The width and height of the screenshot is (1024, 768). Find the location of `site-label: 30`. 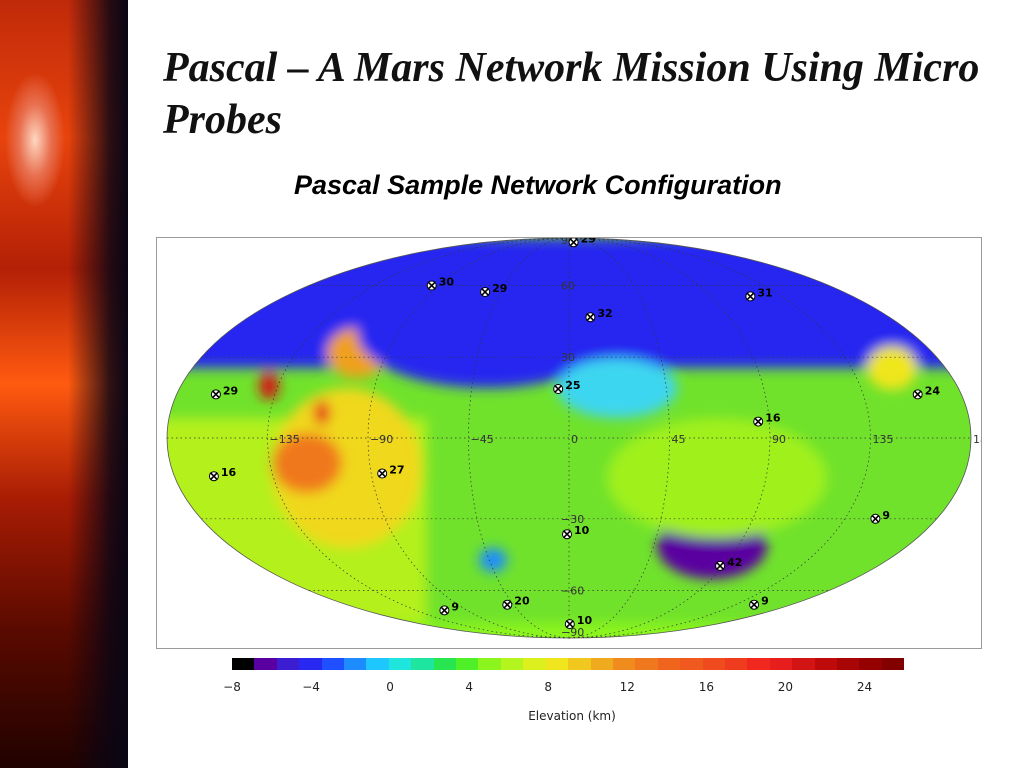

site-label: 30 is located at coordinates (447, 282).